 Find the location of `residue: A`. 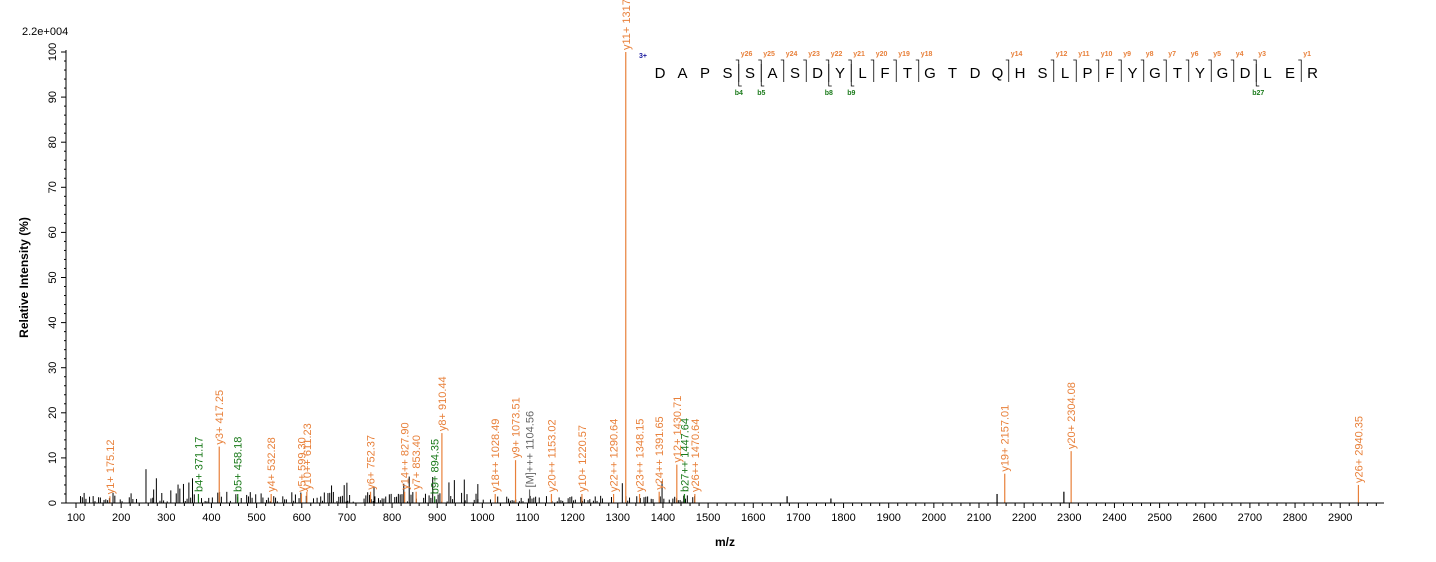

residue: A is located at coordinates (772, 73).